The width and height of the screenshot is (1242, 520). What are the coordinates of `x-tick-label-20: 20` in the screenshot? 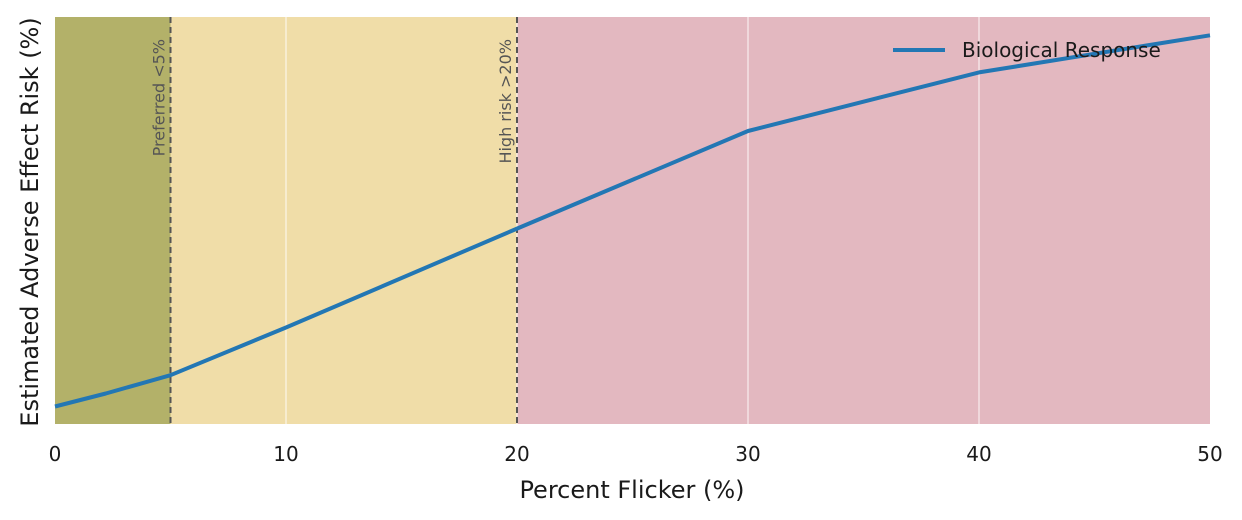 It's located at (516, 454).